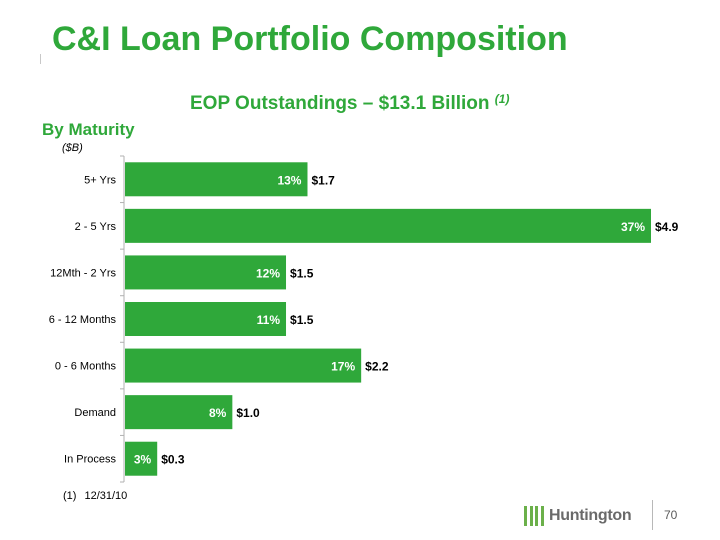 This screenshot has width=720, height=540. I want to click on footer-divider, so click(652, 515).